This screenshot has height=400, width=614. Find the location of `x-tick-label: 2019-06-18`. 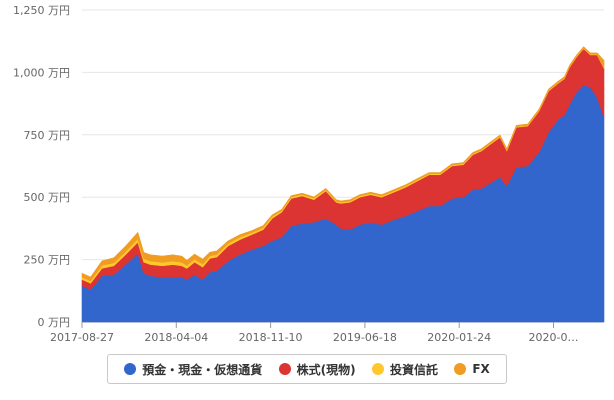

x-tick-label: 2019-06-18 is located at coordinates (365, 337).